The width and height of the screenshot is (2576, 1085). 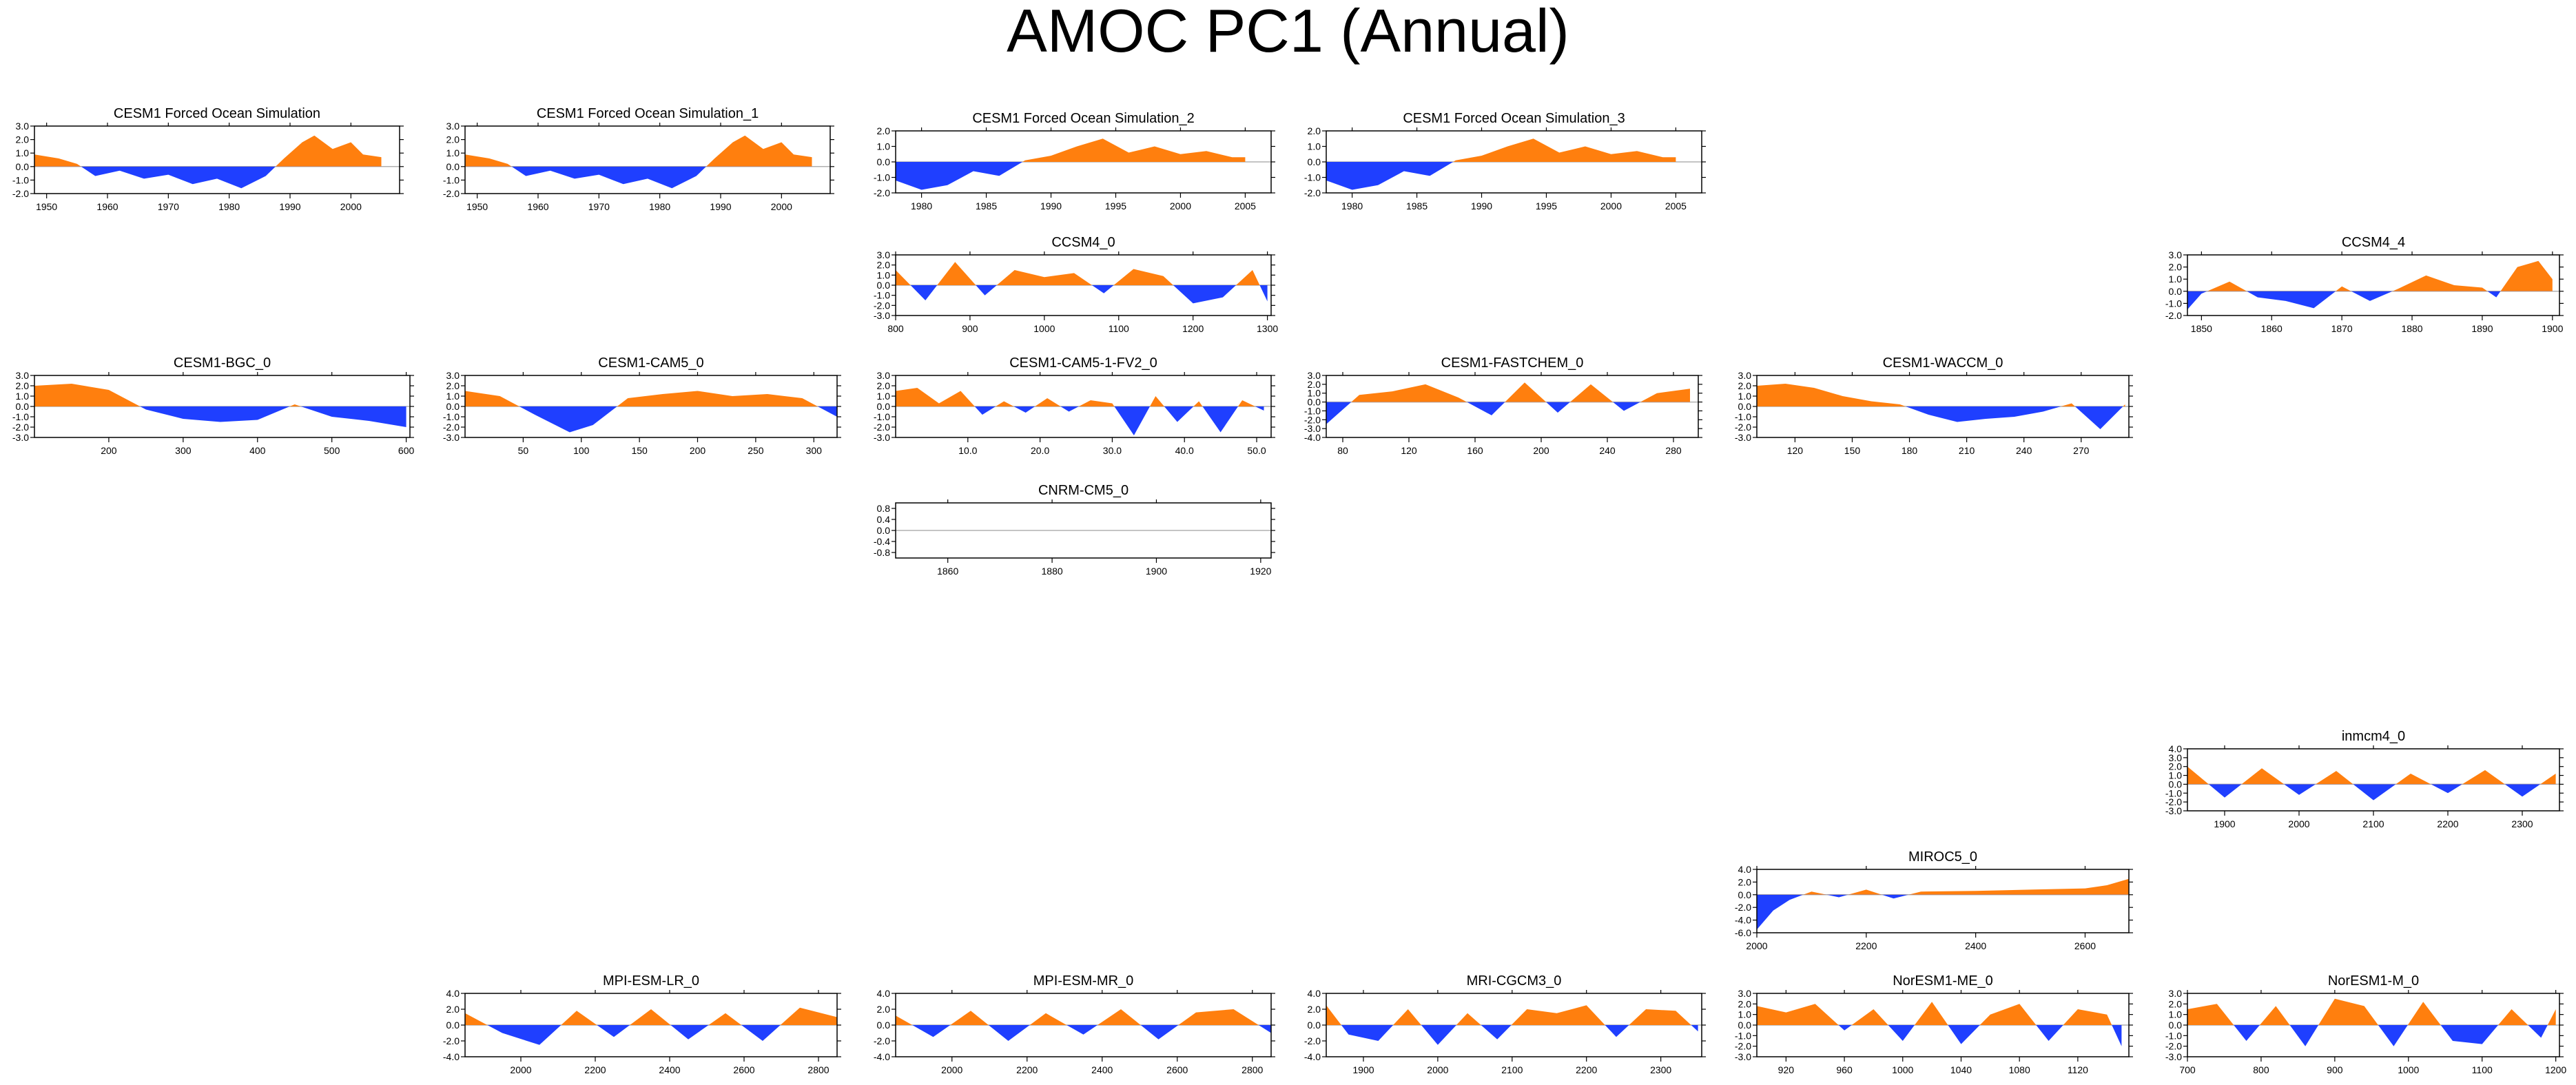 I want to click on x-tick-label: 1120, so click(x=2078, y=1069).